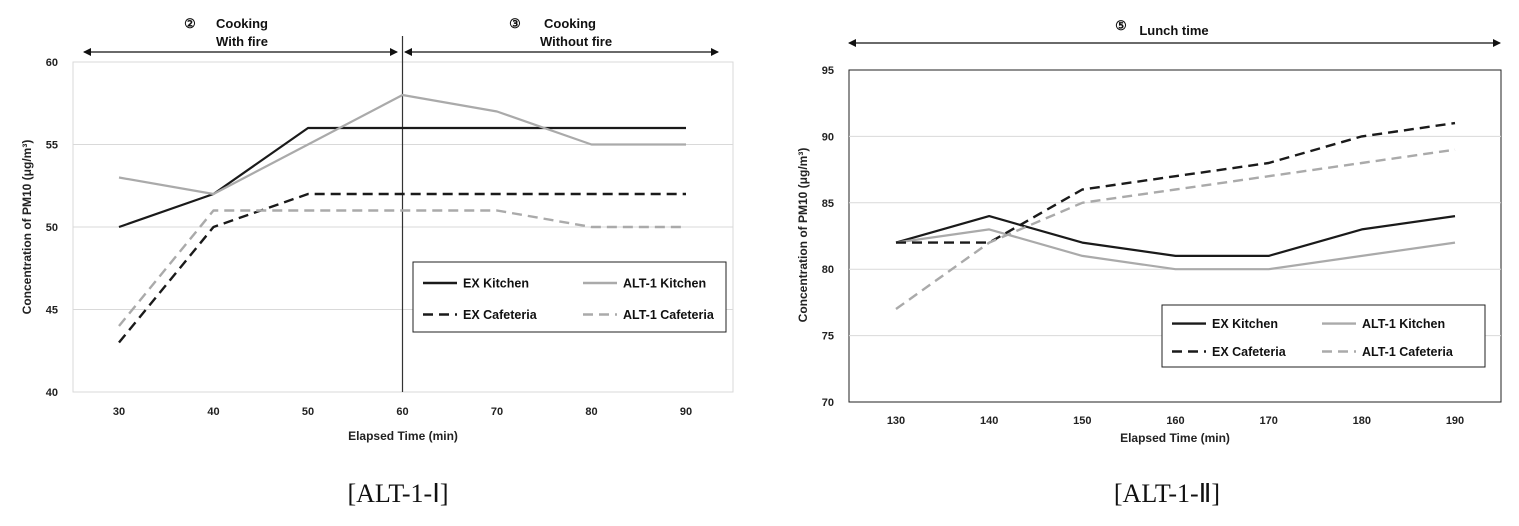  I want to click on x-tick-70: 70, so click(497, 412).